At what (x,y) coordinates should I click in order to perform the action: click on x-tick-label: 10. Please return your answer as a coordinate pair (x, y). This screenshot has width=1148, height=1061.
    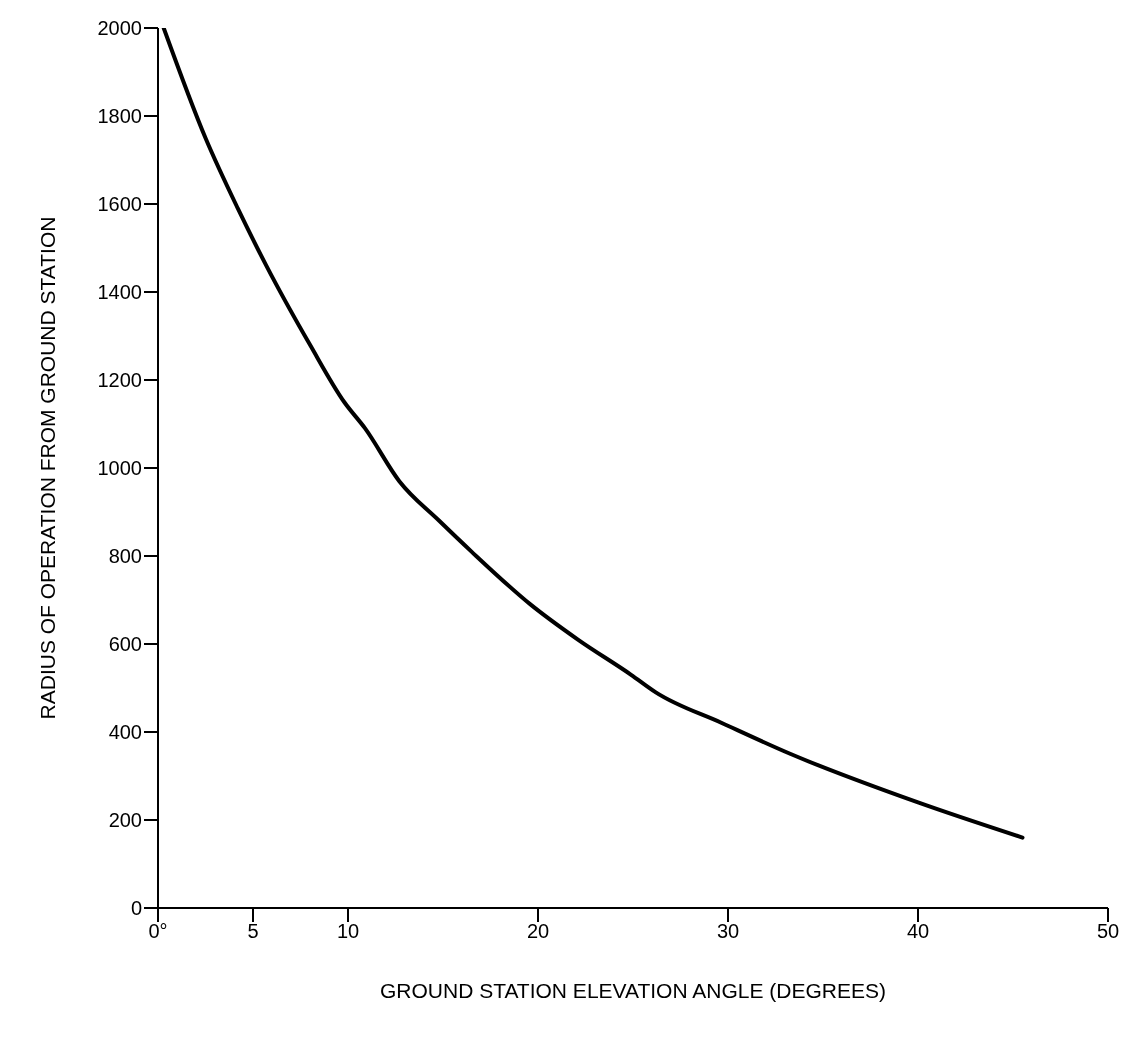
    Looking at the image, I should click on (348, 931).